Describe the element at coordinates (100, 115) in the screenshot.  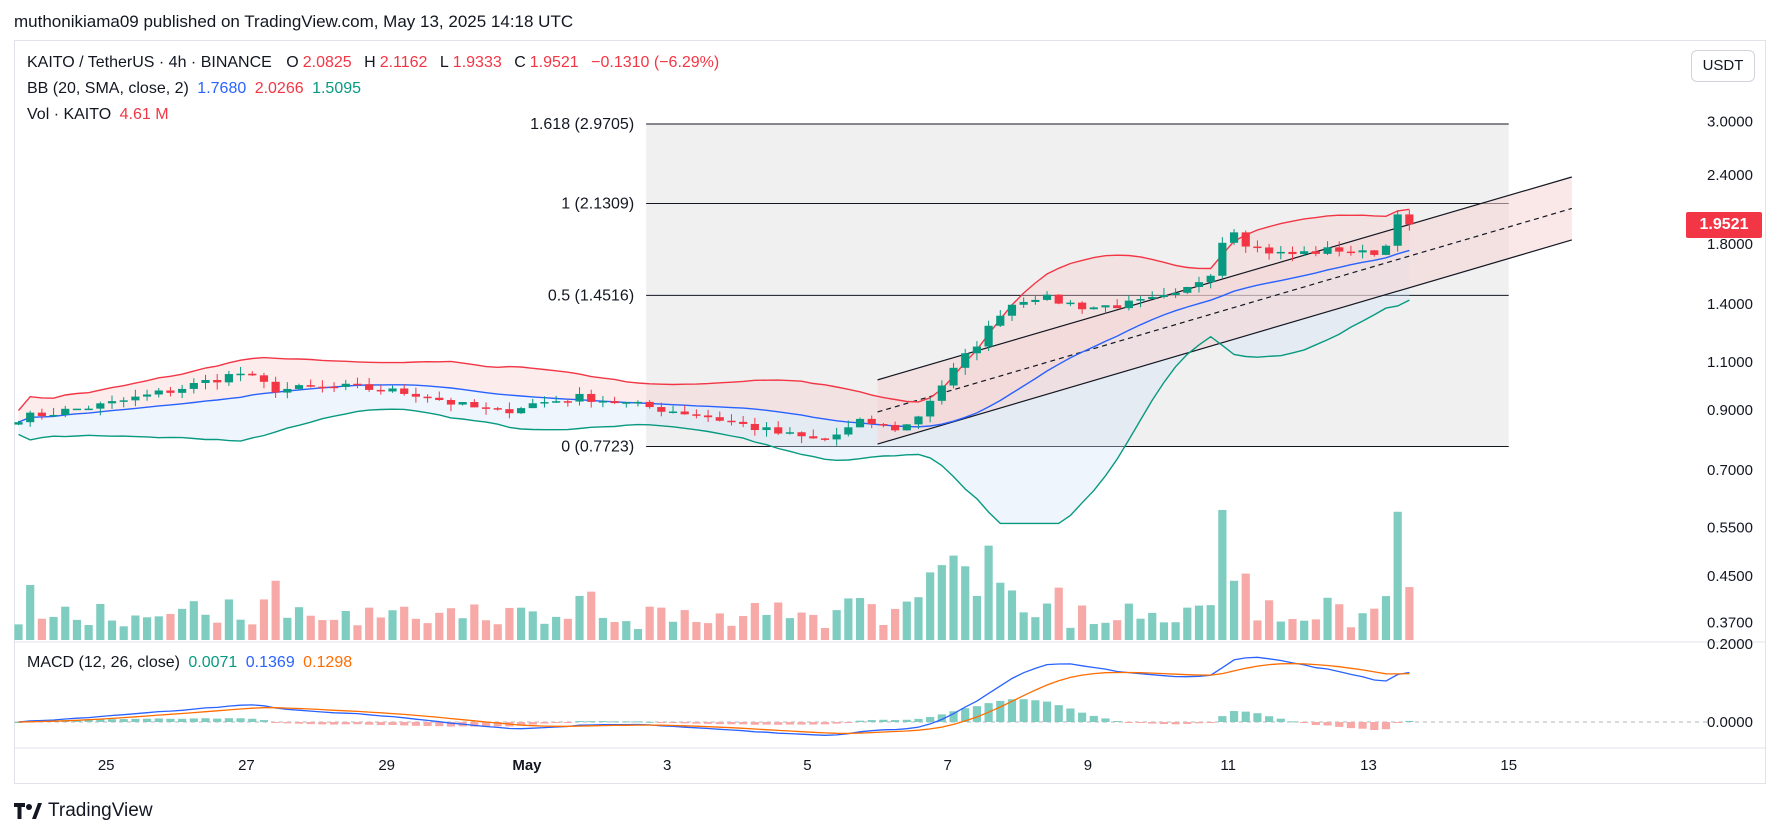
I see `volume-legend: Vol · KAITO 4.61 M` at that location.